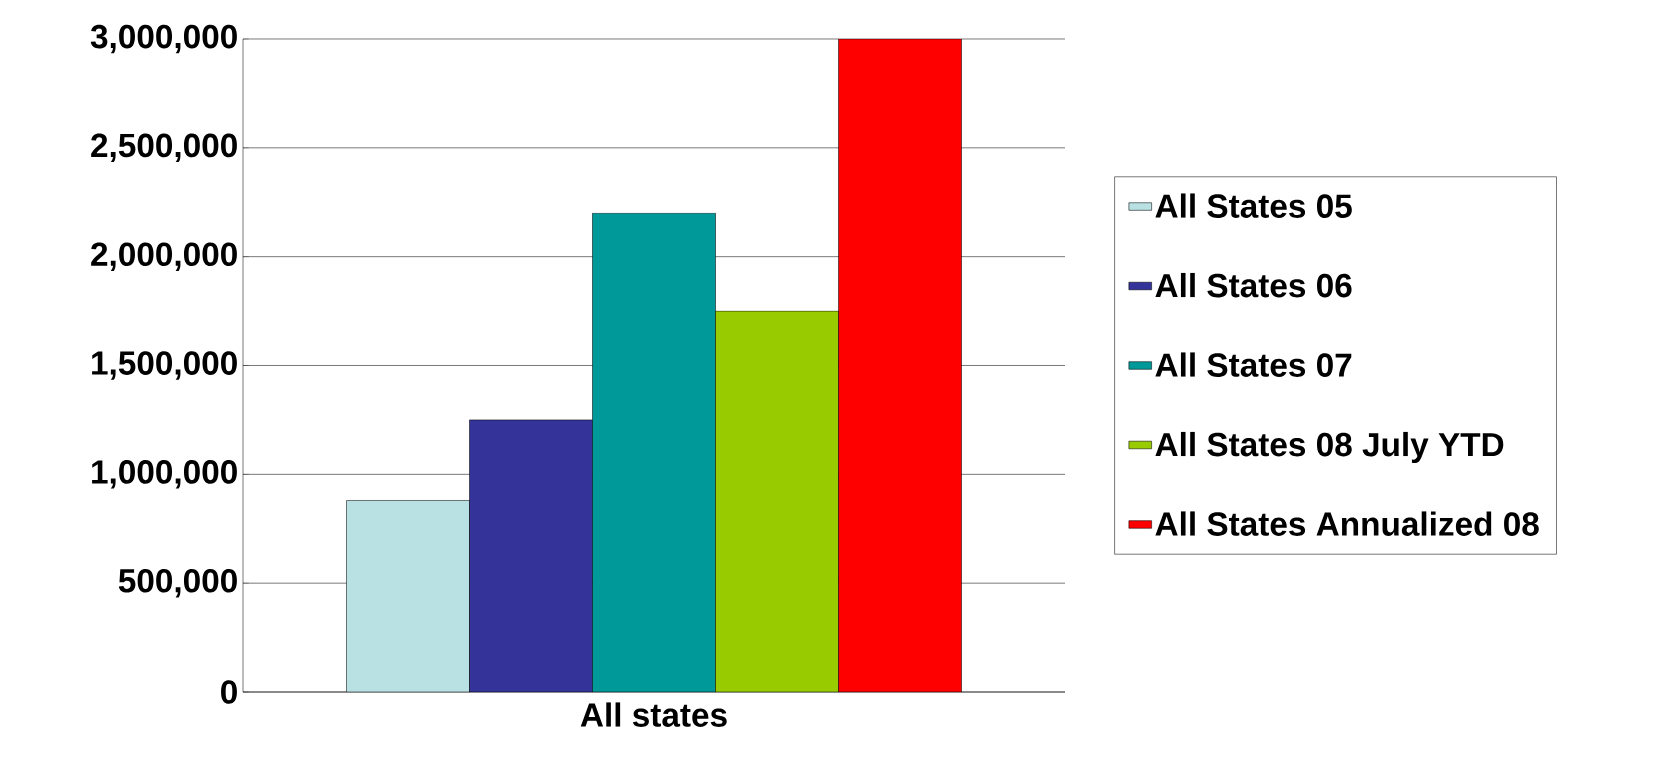  I want to click on legend-label: All States 07, so click(1253, 364).